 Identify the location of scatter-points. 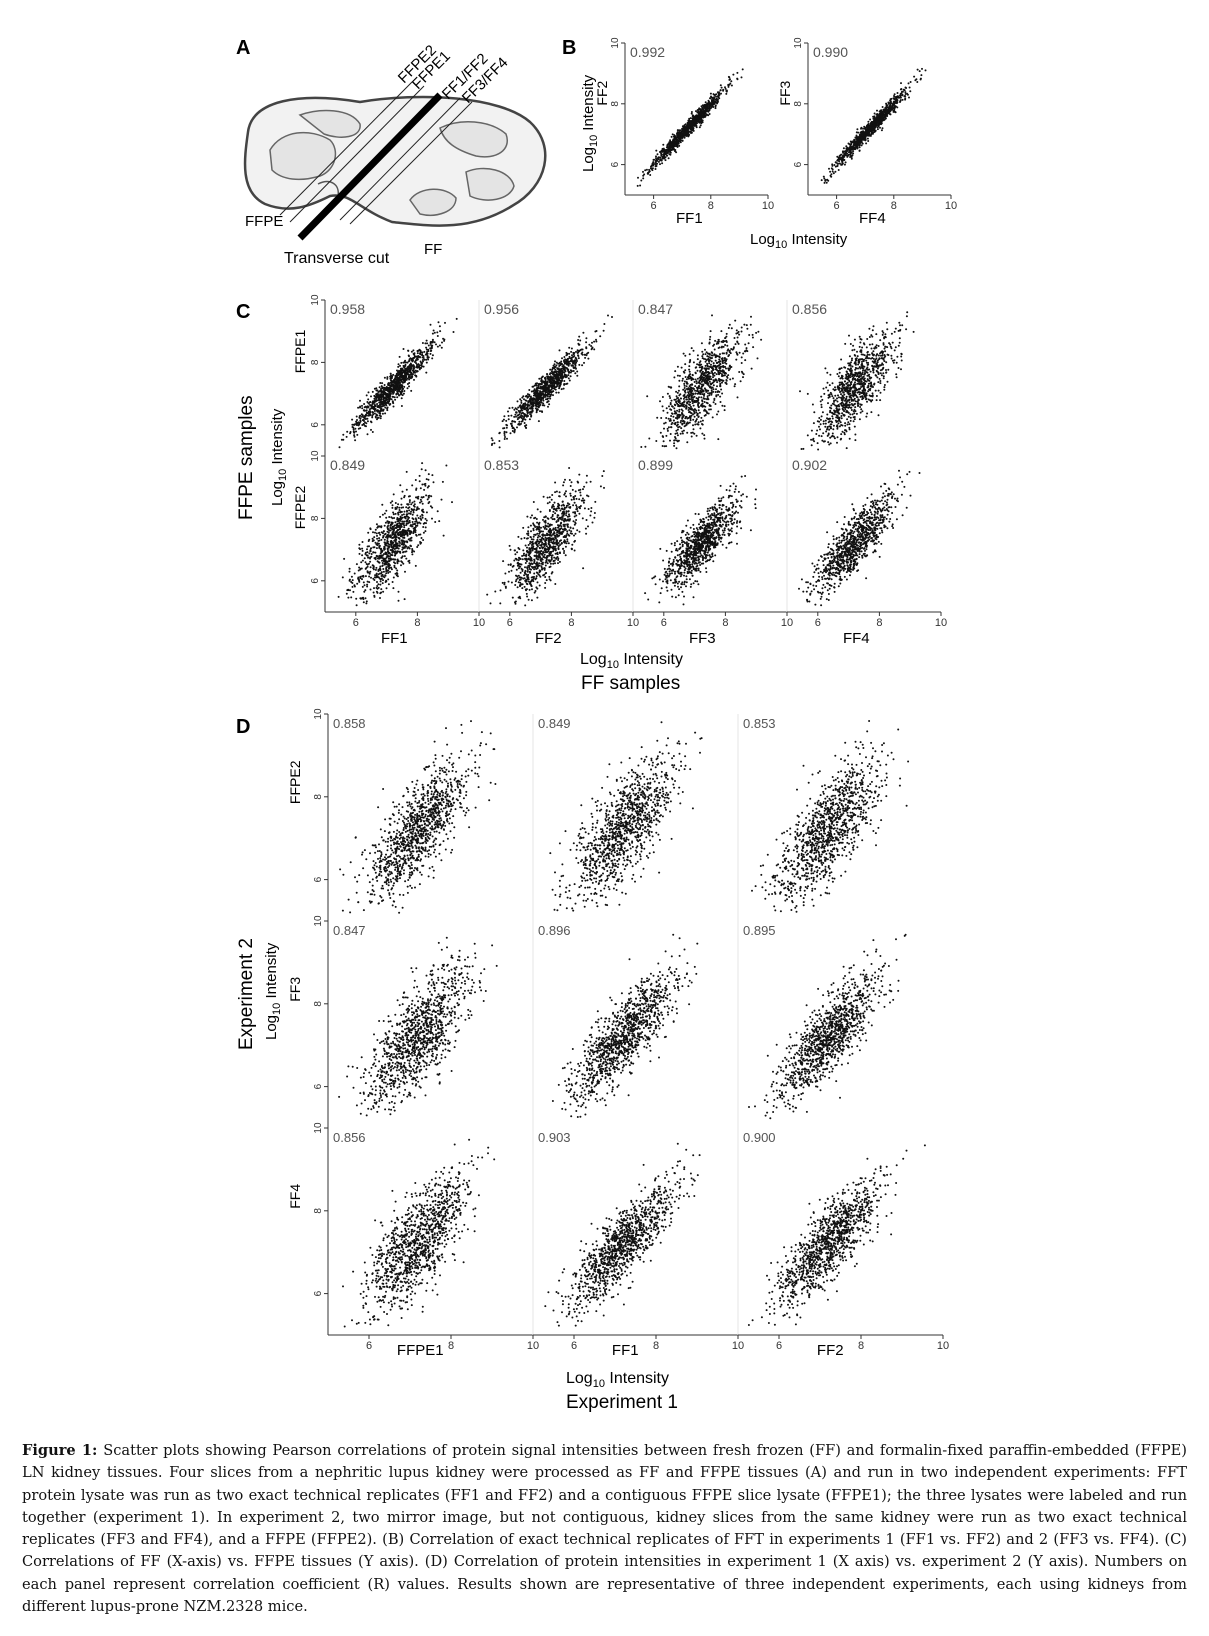
(690, 127).